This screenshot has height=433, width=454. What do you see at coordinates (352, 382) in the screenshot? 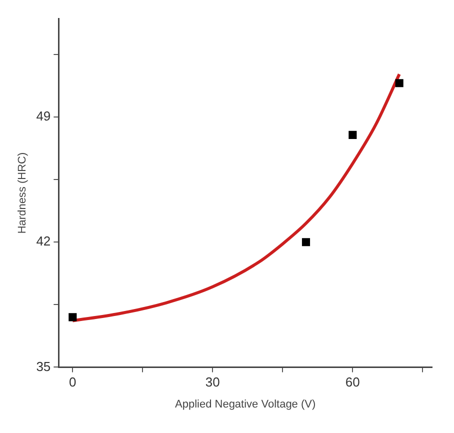
I see `x-tick-label: 60` at bounding box center [352, 382].